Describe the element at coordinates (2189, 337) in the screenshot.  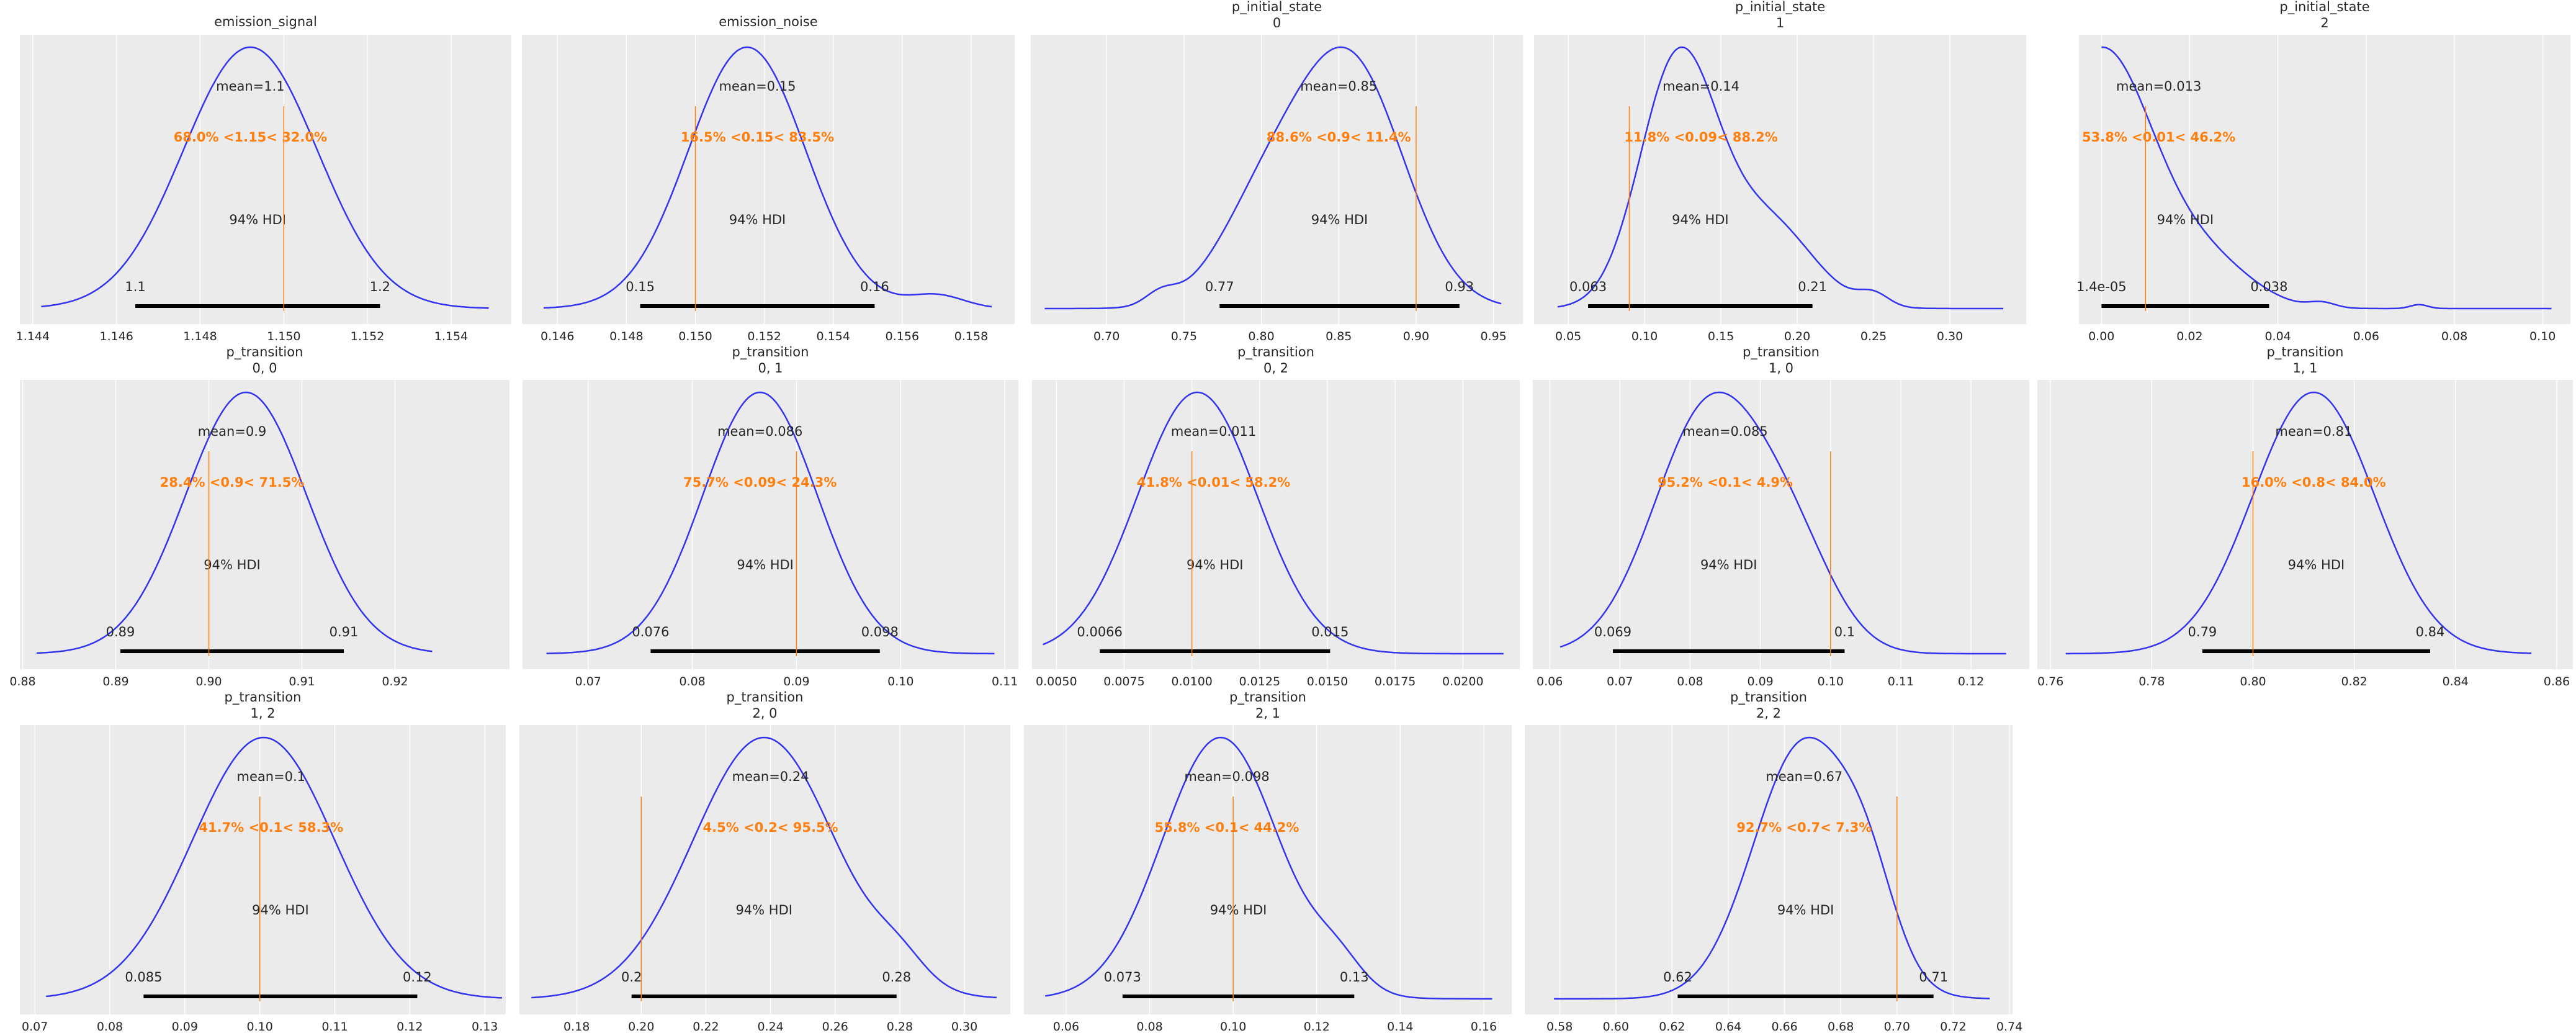
I see `x-tick-label: 0.02` at that location.